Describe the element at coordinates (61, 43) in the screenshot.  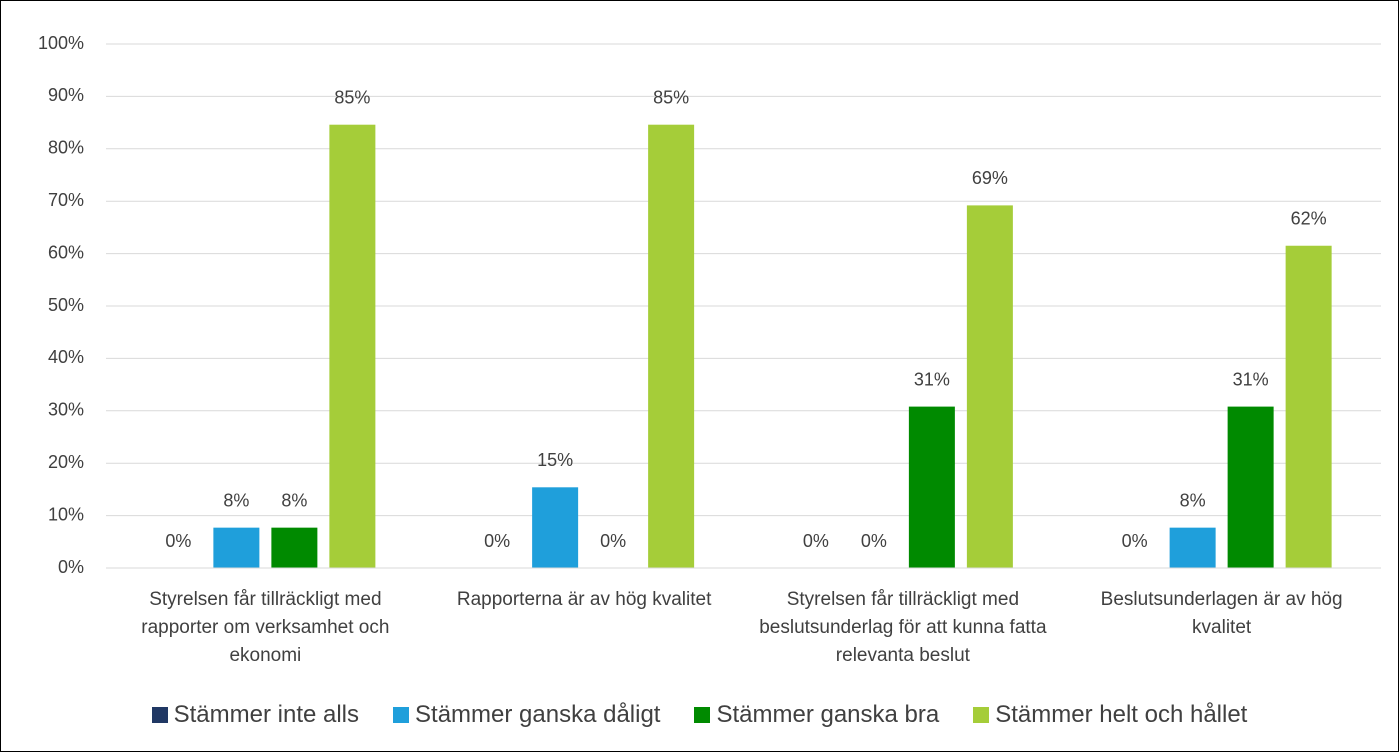
I see `y-tick-label: 100%` at that location.